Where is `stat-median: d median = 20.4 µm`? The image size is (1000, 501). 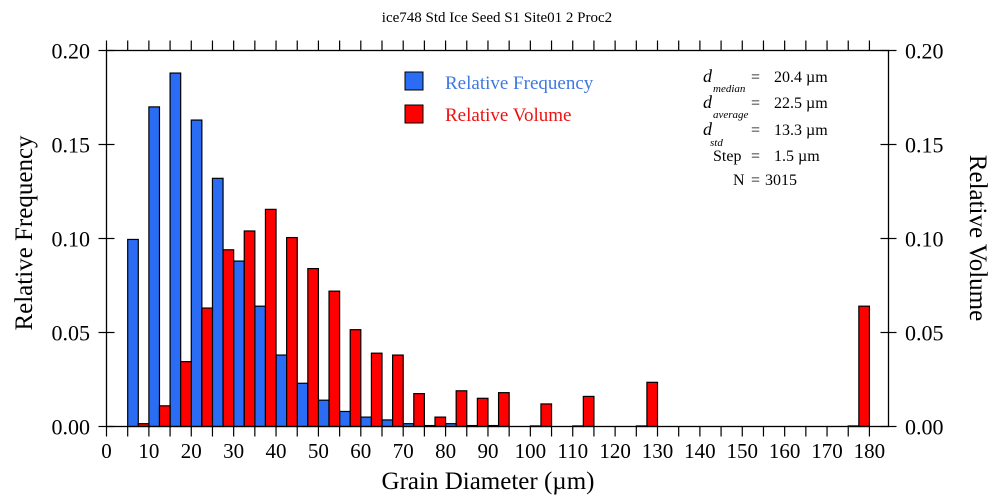
stat-median: d median = 20.4 µm is located at coordinates (765, 80).